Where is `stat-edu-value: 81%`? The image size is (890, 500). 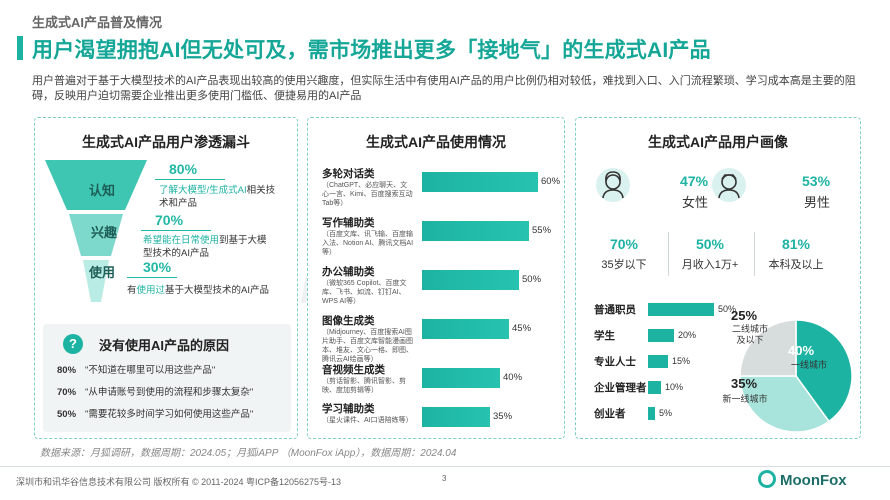
stat-edu-value: 81% is located at coordinates (796, 244).